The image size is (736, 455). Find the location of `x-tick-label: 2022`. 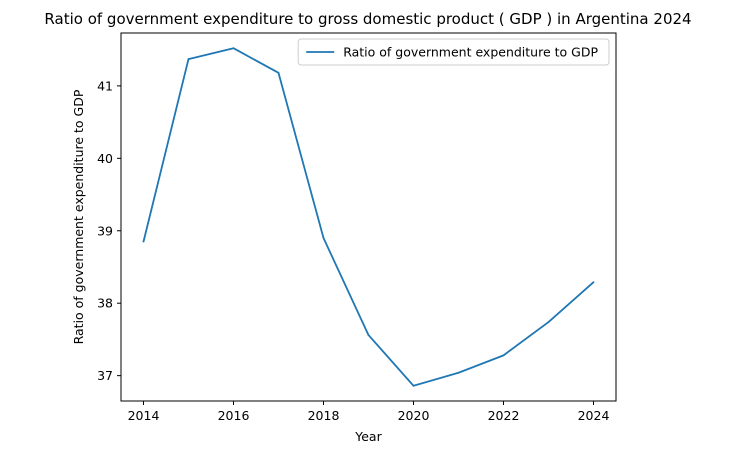

x-tick-label: 2022 is located at coordinates (504, 415).